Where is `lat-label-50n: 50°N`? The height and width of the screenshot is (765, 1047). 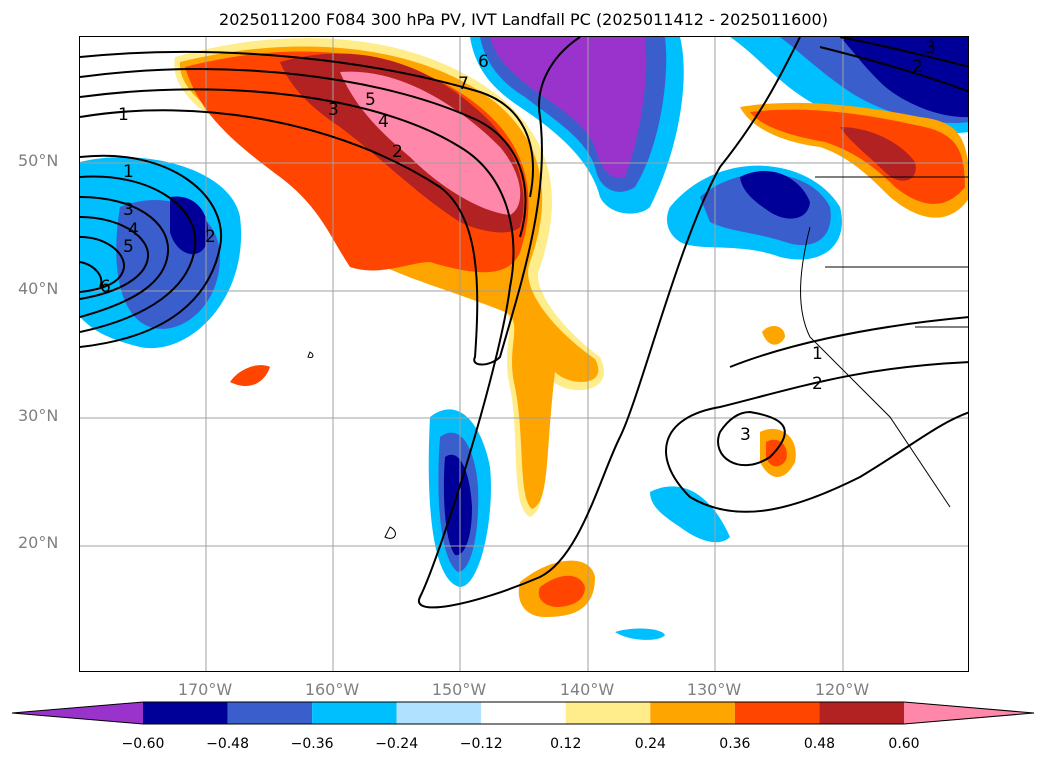
lat-label-50n: 50°N is located at coordinates (38, 160).